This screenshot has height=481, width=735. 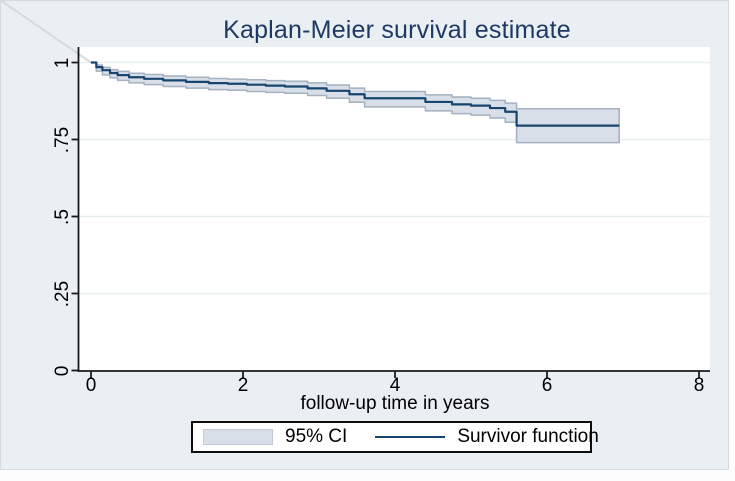 I want to click on y-tick-label-.75: .75, so click(x=62, y=139).